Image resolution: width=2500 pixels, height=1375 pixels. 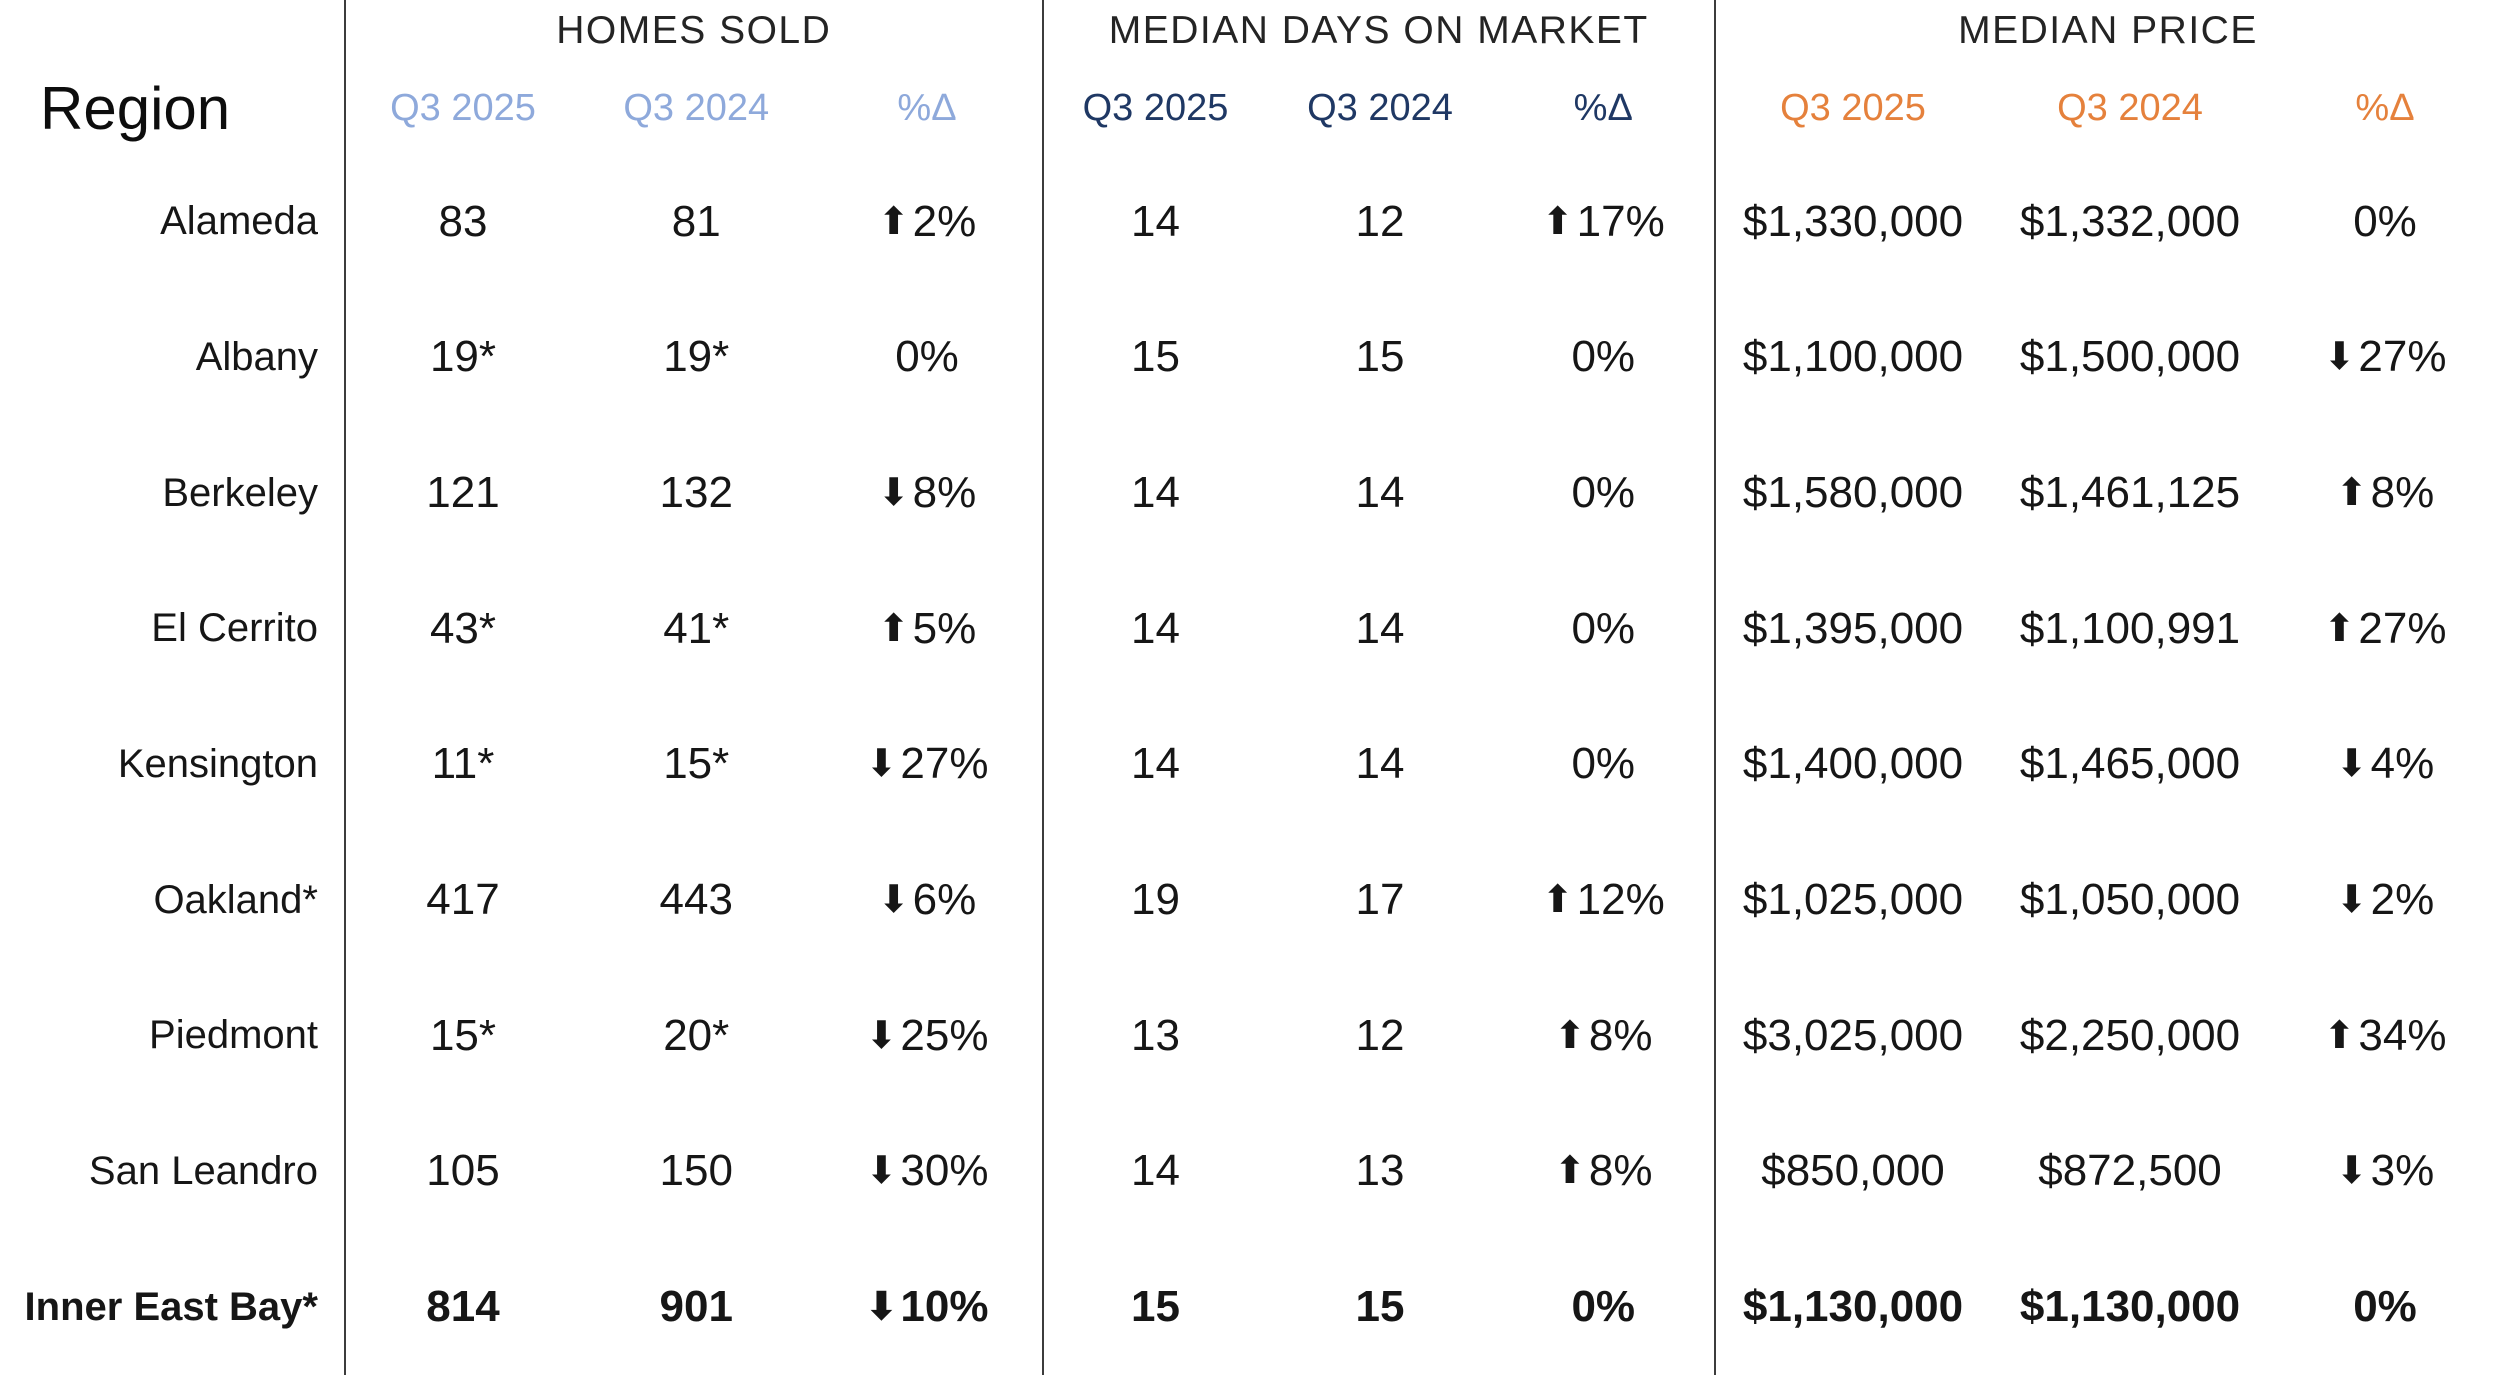 What do you see at coordinates (696, 628) in the screenshot?
I see `value-cell: 41*` at bounding box center [696, 628].